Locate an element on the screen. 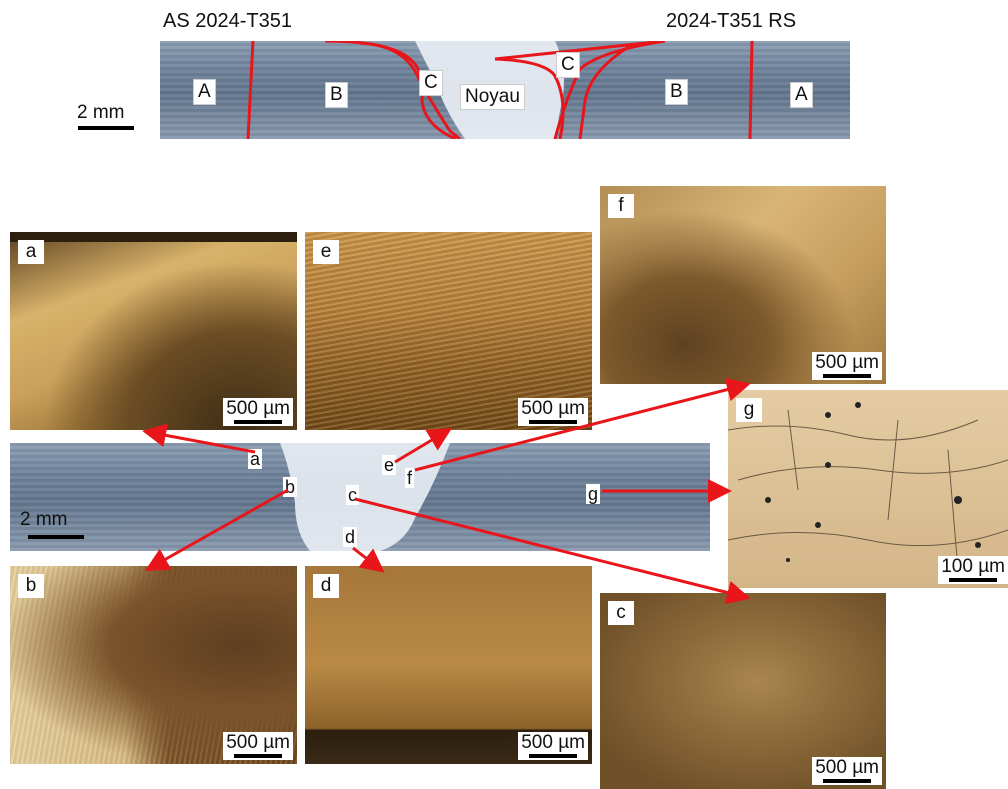 This screenshot has height=789, width=1008. scale-box-f: 500 µm is located at coordinates (847, 366).